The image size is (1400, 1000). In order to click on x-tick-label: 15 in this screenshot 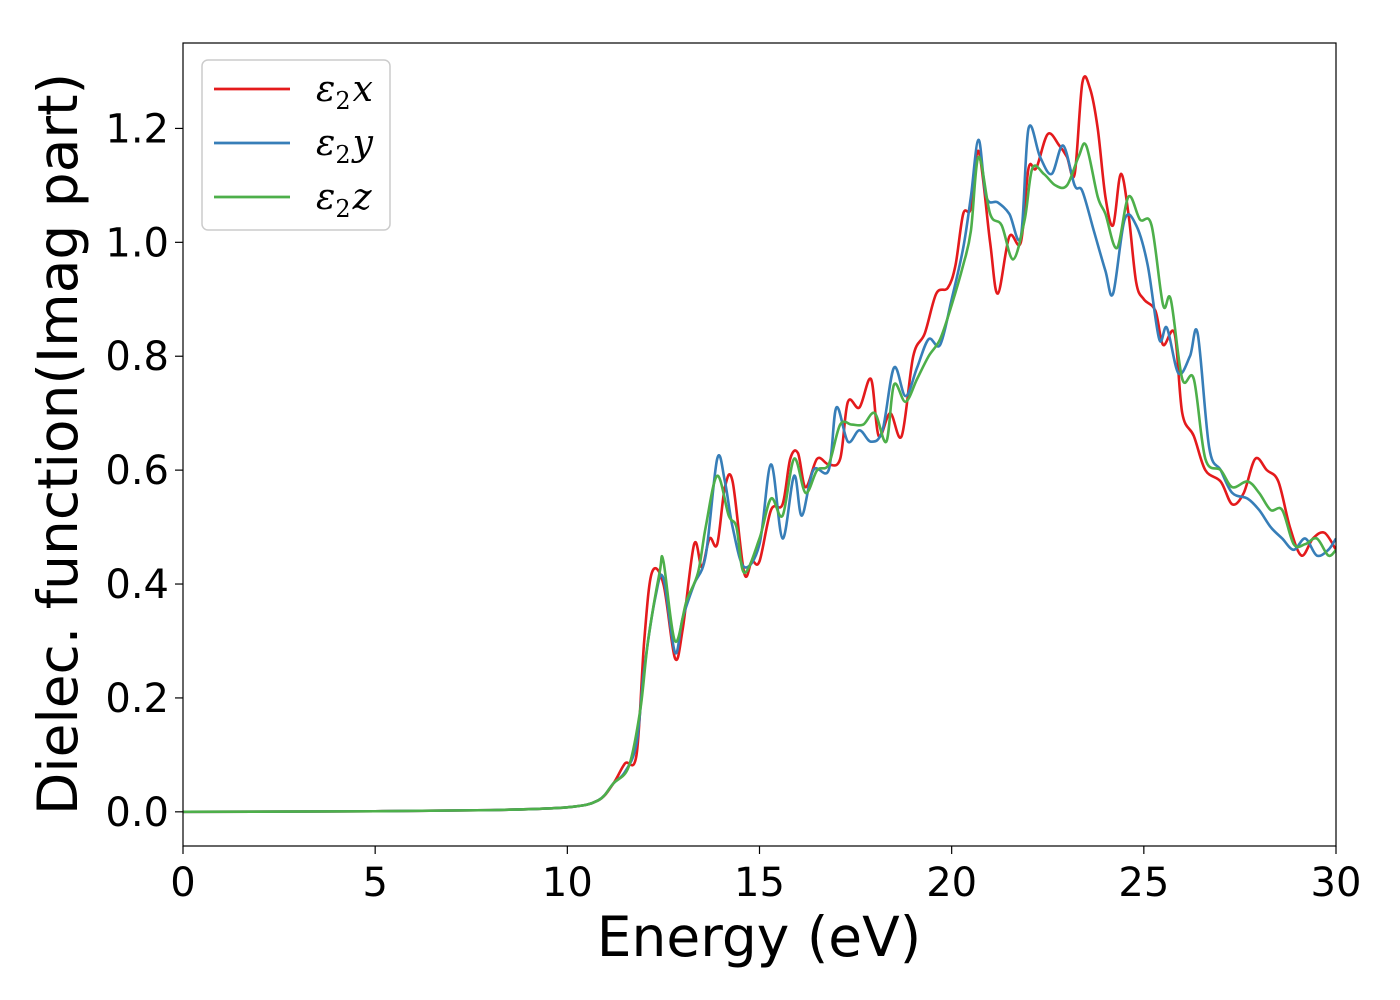, I will do `click(759, 883)`.